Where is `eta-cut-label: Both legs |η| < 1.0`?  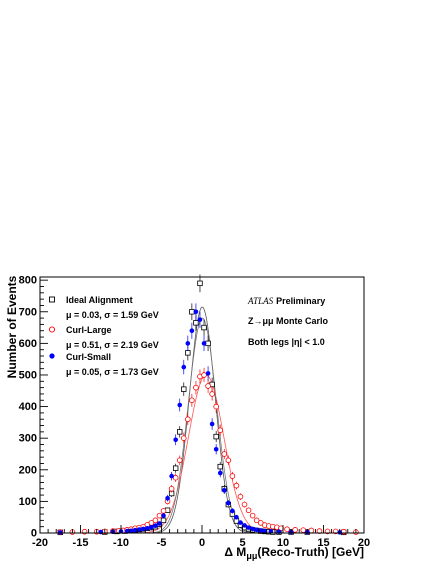
eta-cut-label: Both legs |η| < 1.0 is located at coordinates (286, 342).